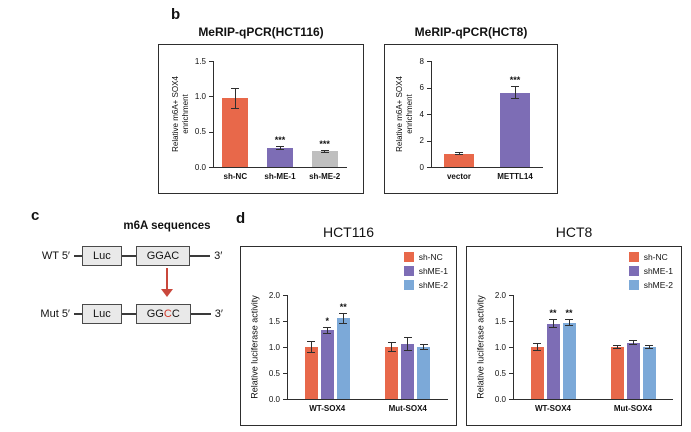 The height and width of the screenshot is (432, 691). Describe the element at coordinates (175, 313) in the screenshot. I see `seq-normal: C` at that location.